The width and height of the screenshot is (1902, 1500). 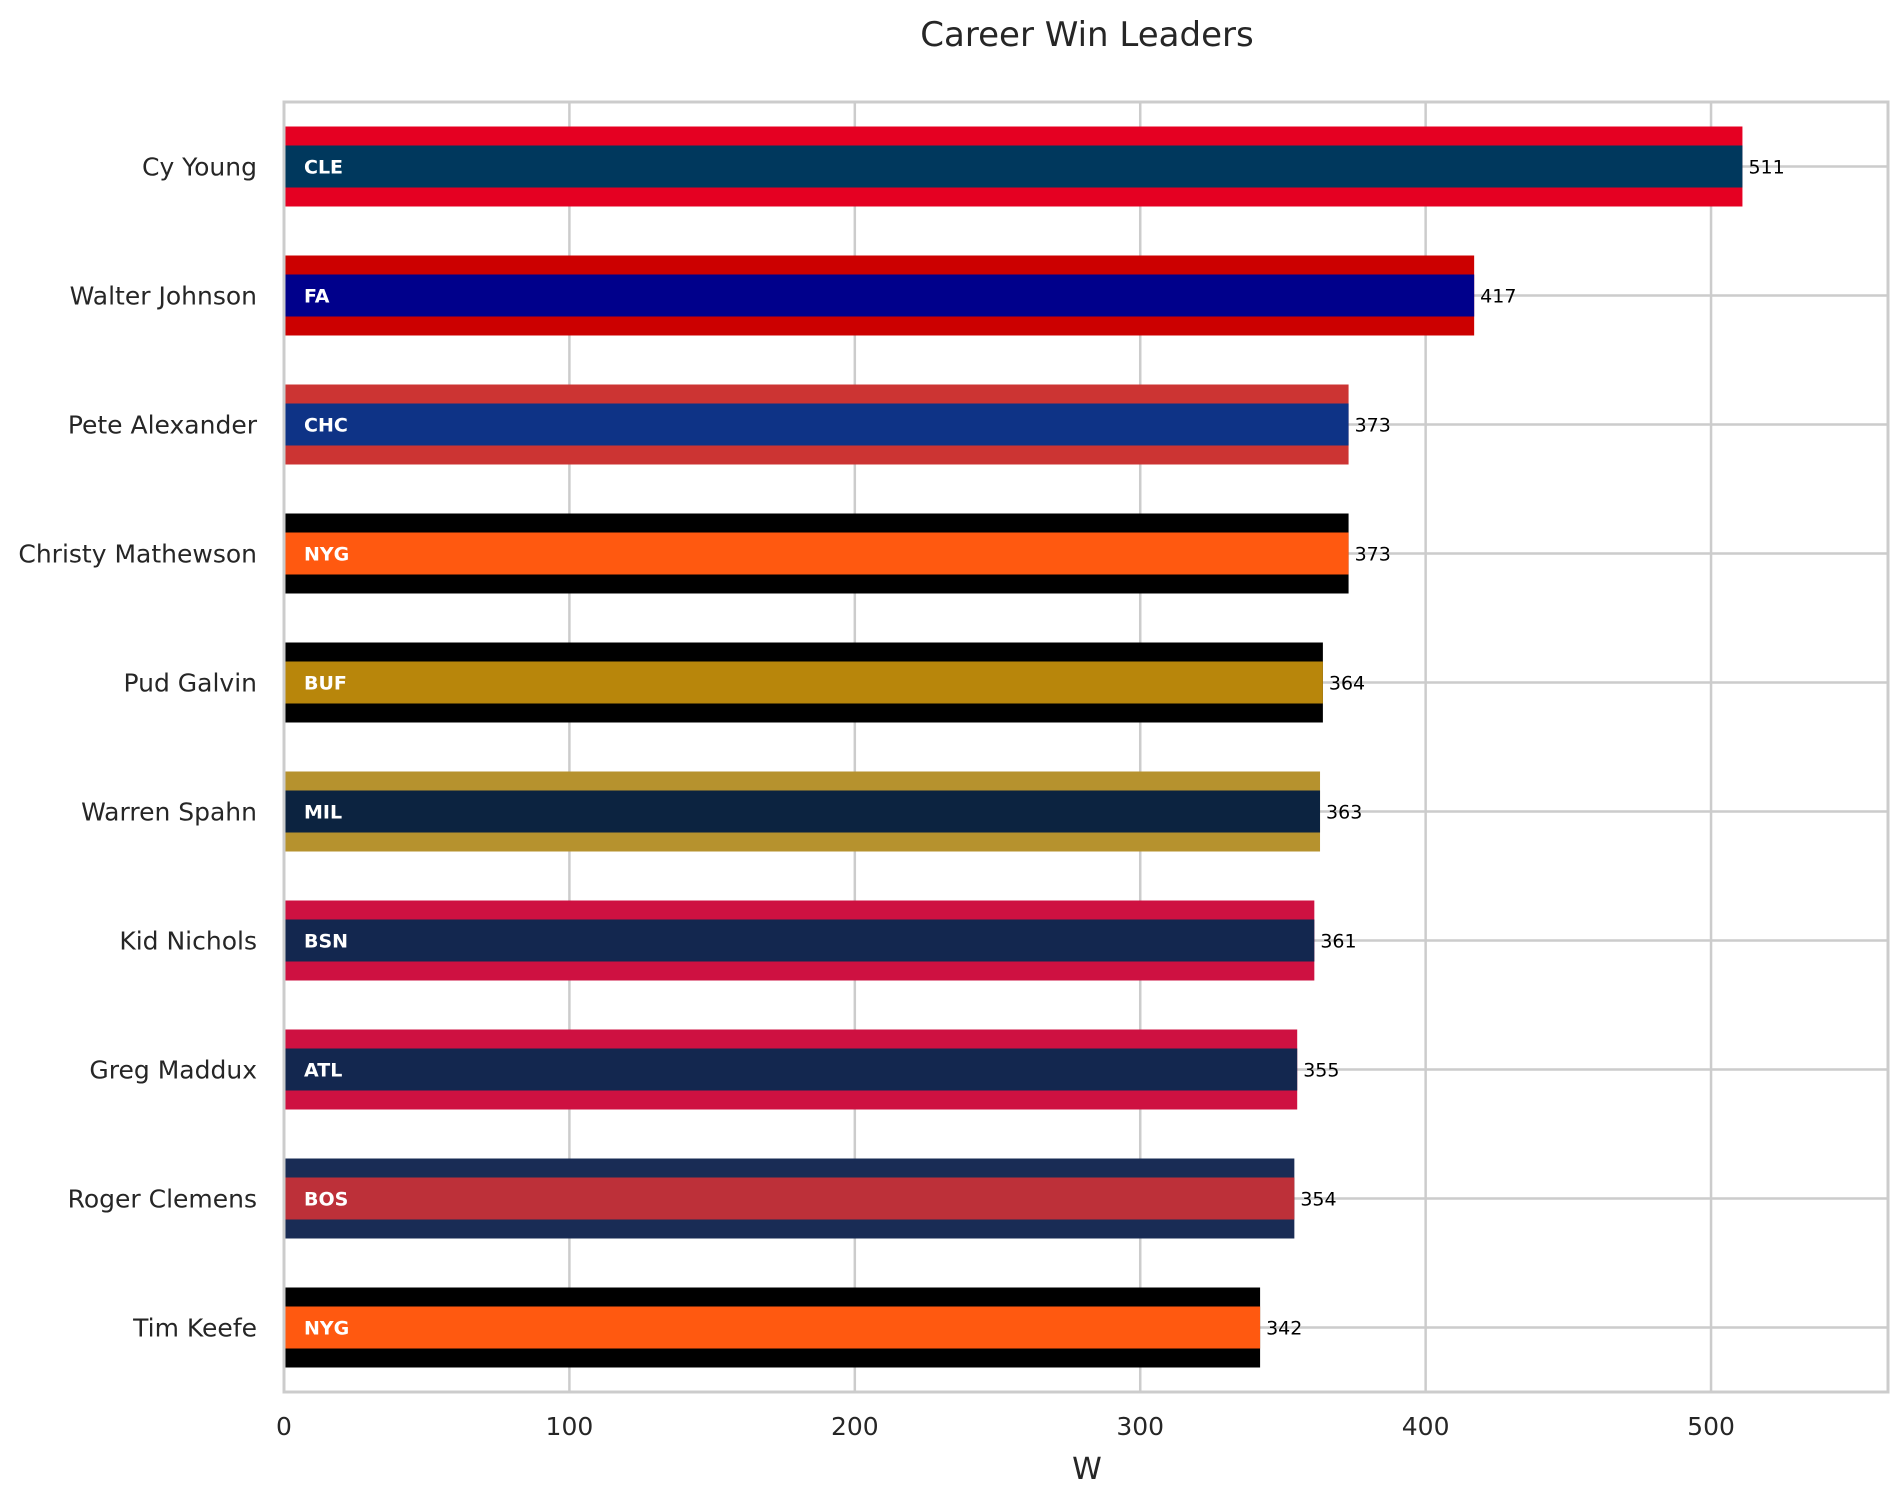 I want to click on team-label: BOS, so click(x=326, y=1200).